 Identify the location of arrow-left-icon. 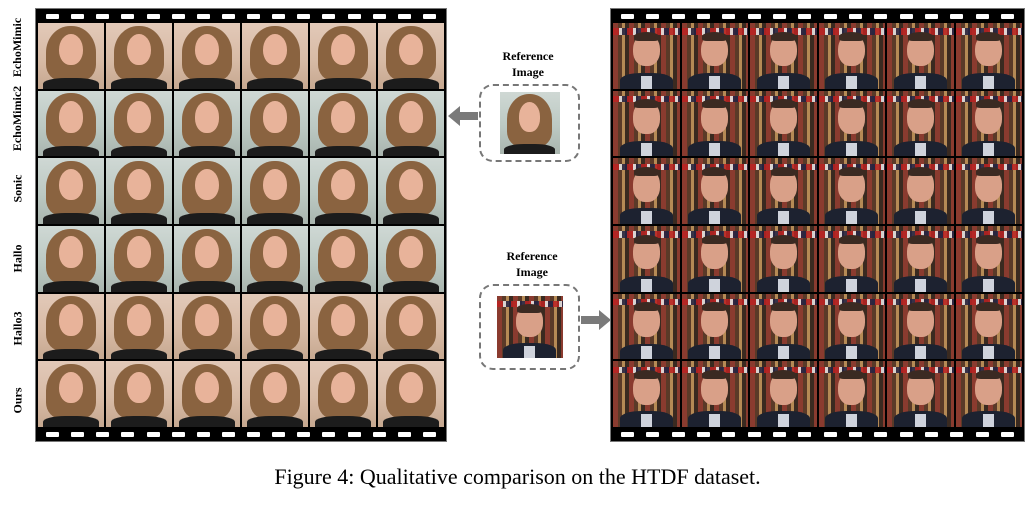
(463, 116).